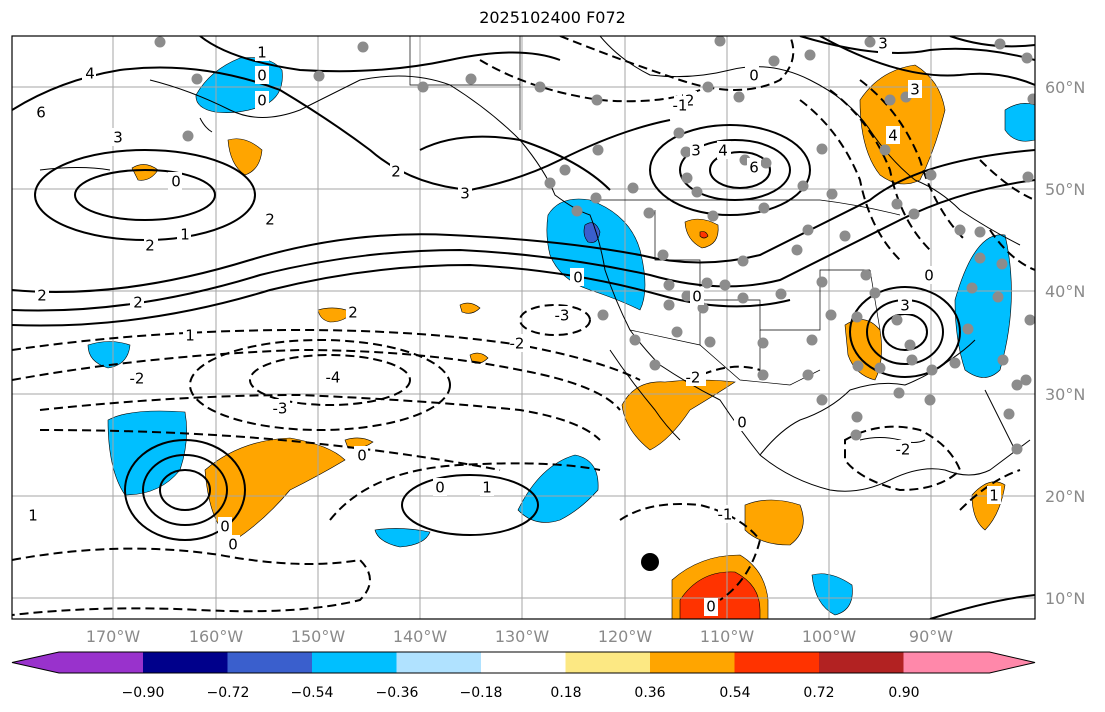 The width and height of the screenshot is (1105, 712). What do you see at coordinates (592, 232) in the screenshot?
I see `blue-area-pnw-core` at bounding box center [592, 232].